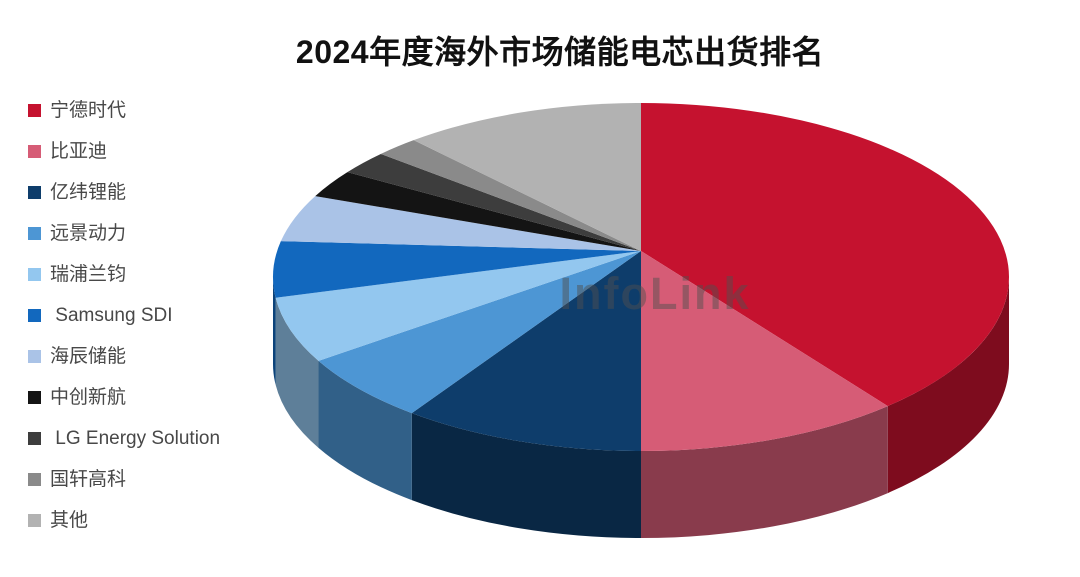  I want to click on legend-item-1: 宁德时代, so click(124, 110).